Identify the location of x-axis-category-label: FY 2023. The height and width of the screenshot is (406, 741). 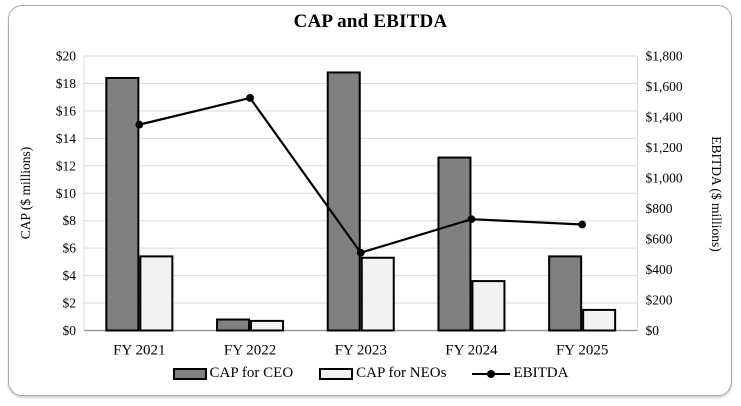
(361, 351).